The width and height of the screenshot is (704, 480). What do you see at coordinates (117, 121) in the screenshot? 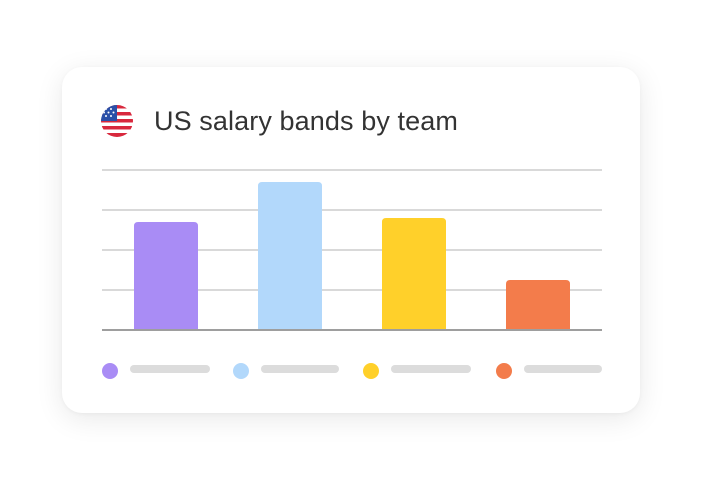
I see `us-flag-icon` at bounding box center [117, 121].